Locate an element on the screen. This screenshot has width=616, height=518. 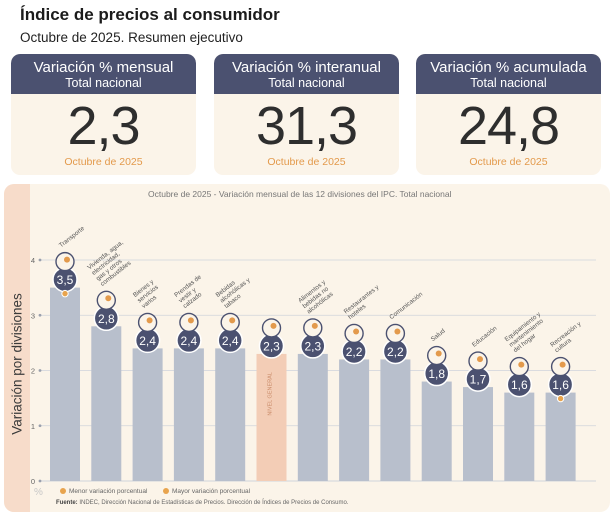
legend-min: Menor variación porcentual is located at coordinates (103, 491).